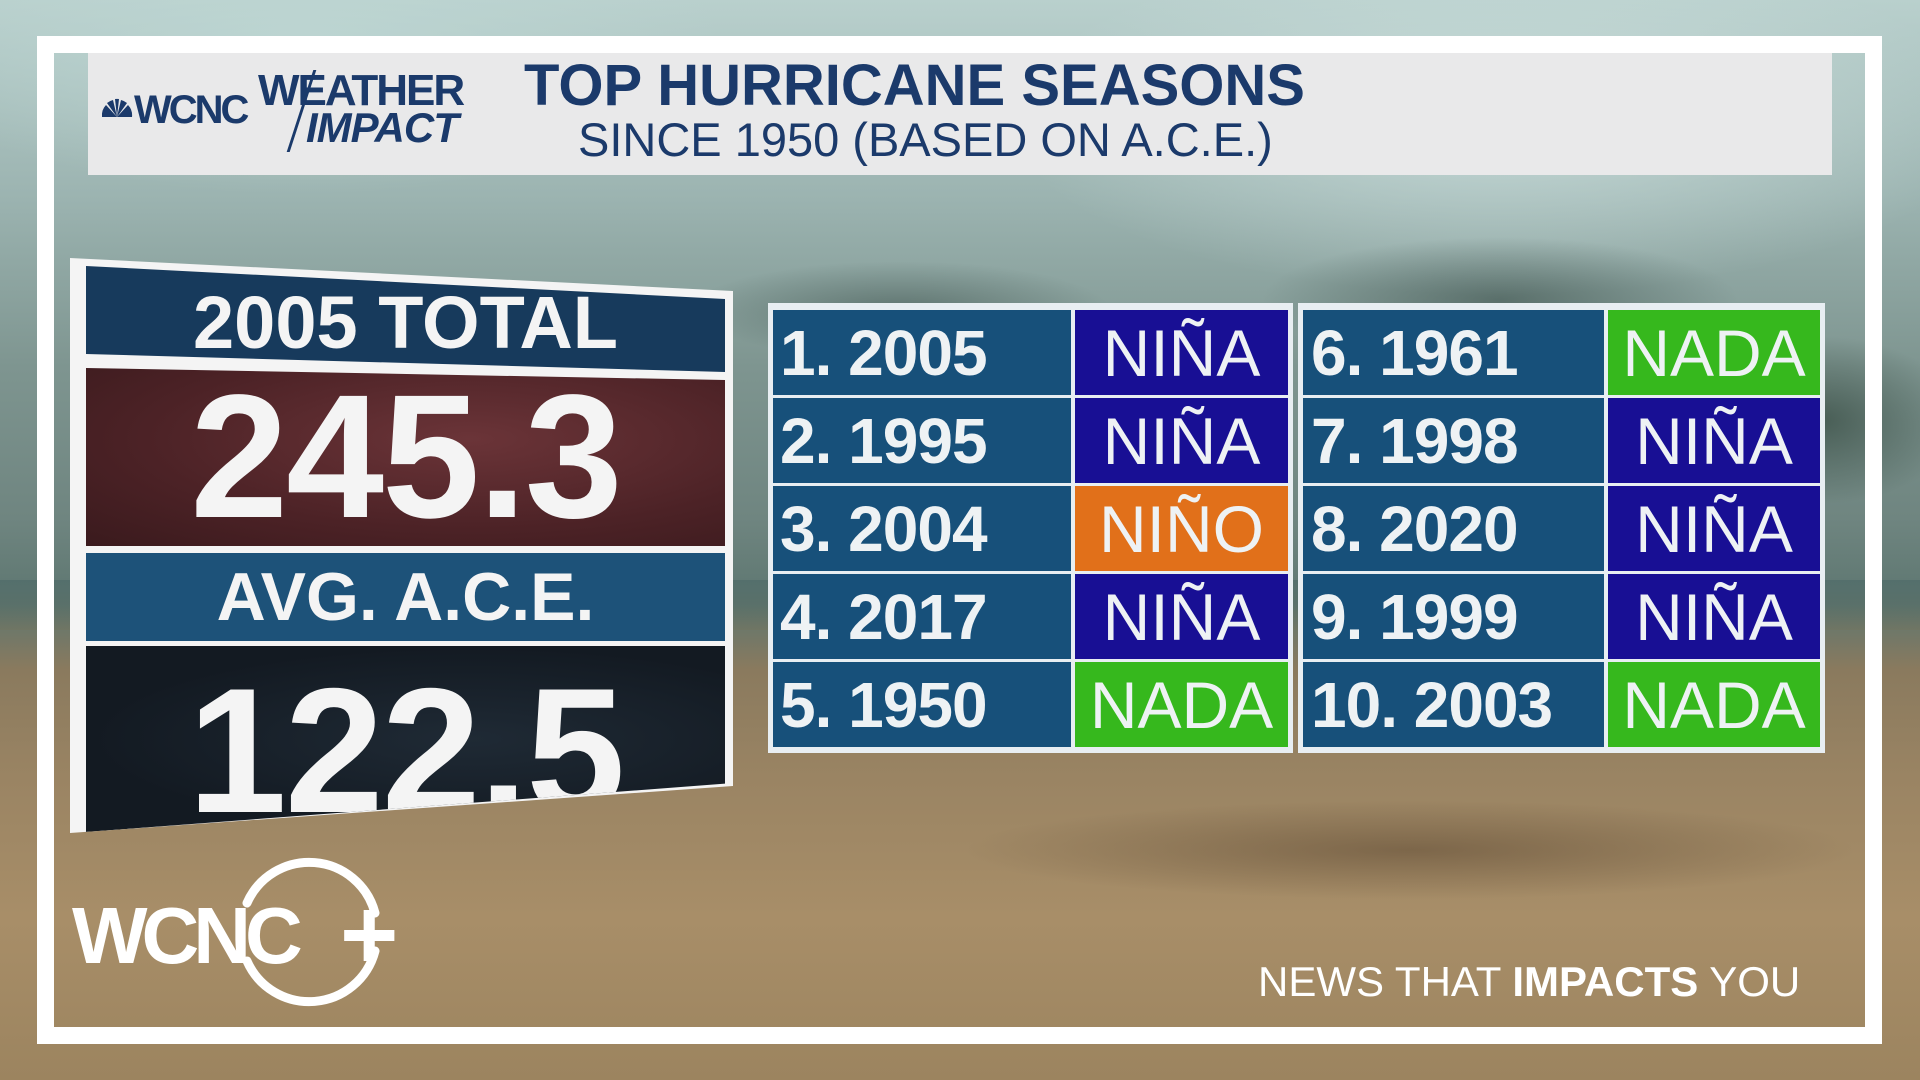 The image size is (1920, 1080). I want to click on tagline-part-1: NEWS THAT, so click(1379, 981).